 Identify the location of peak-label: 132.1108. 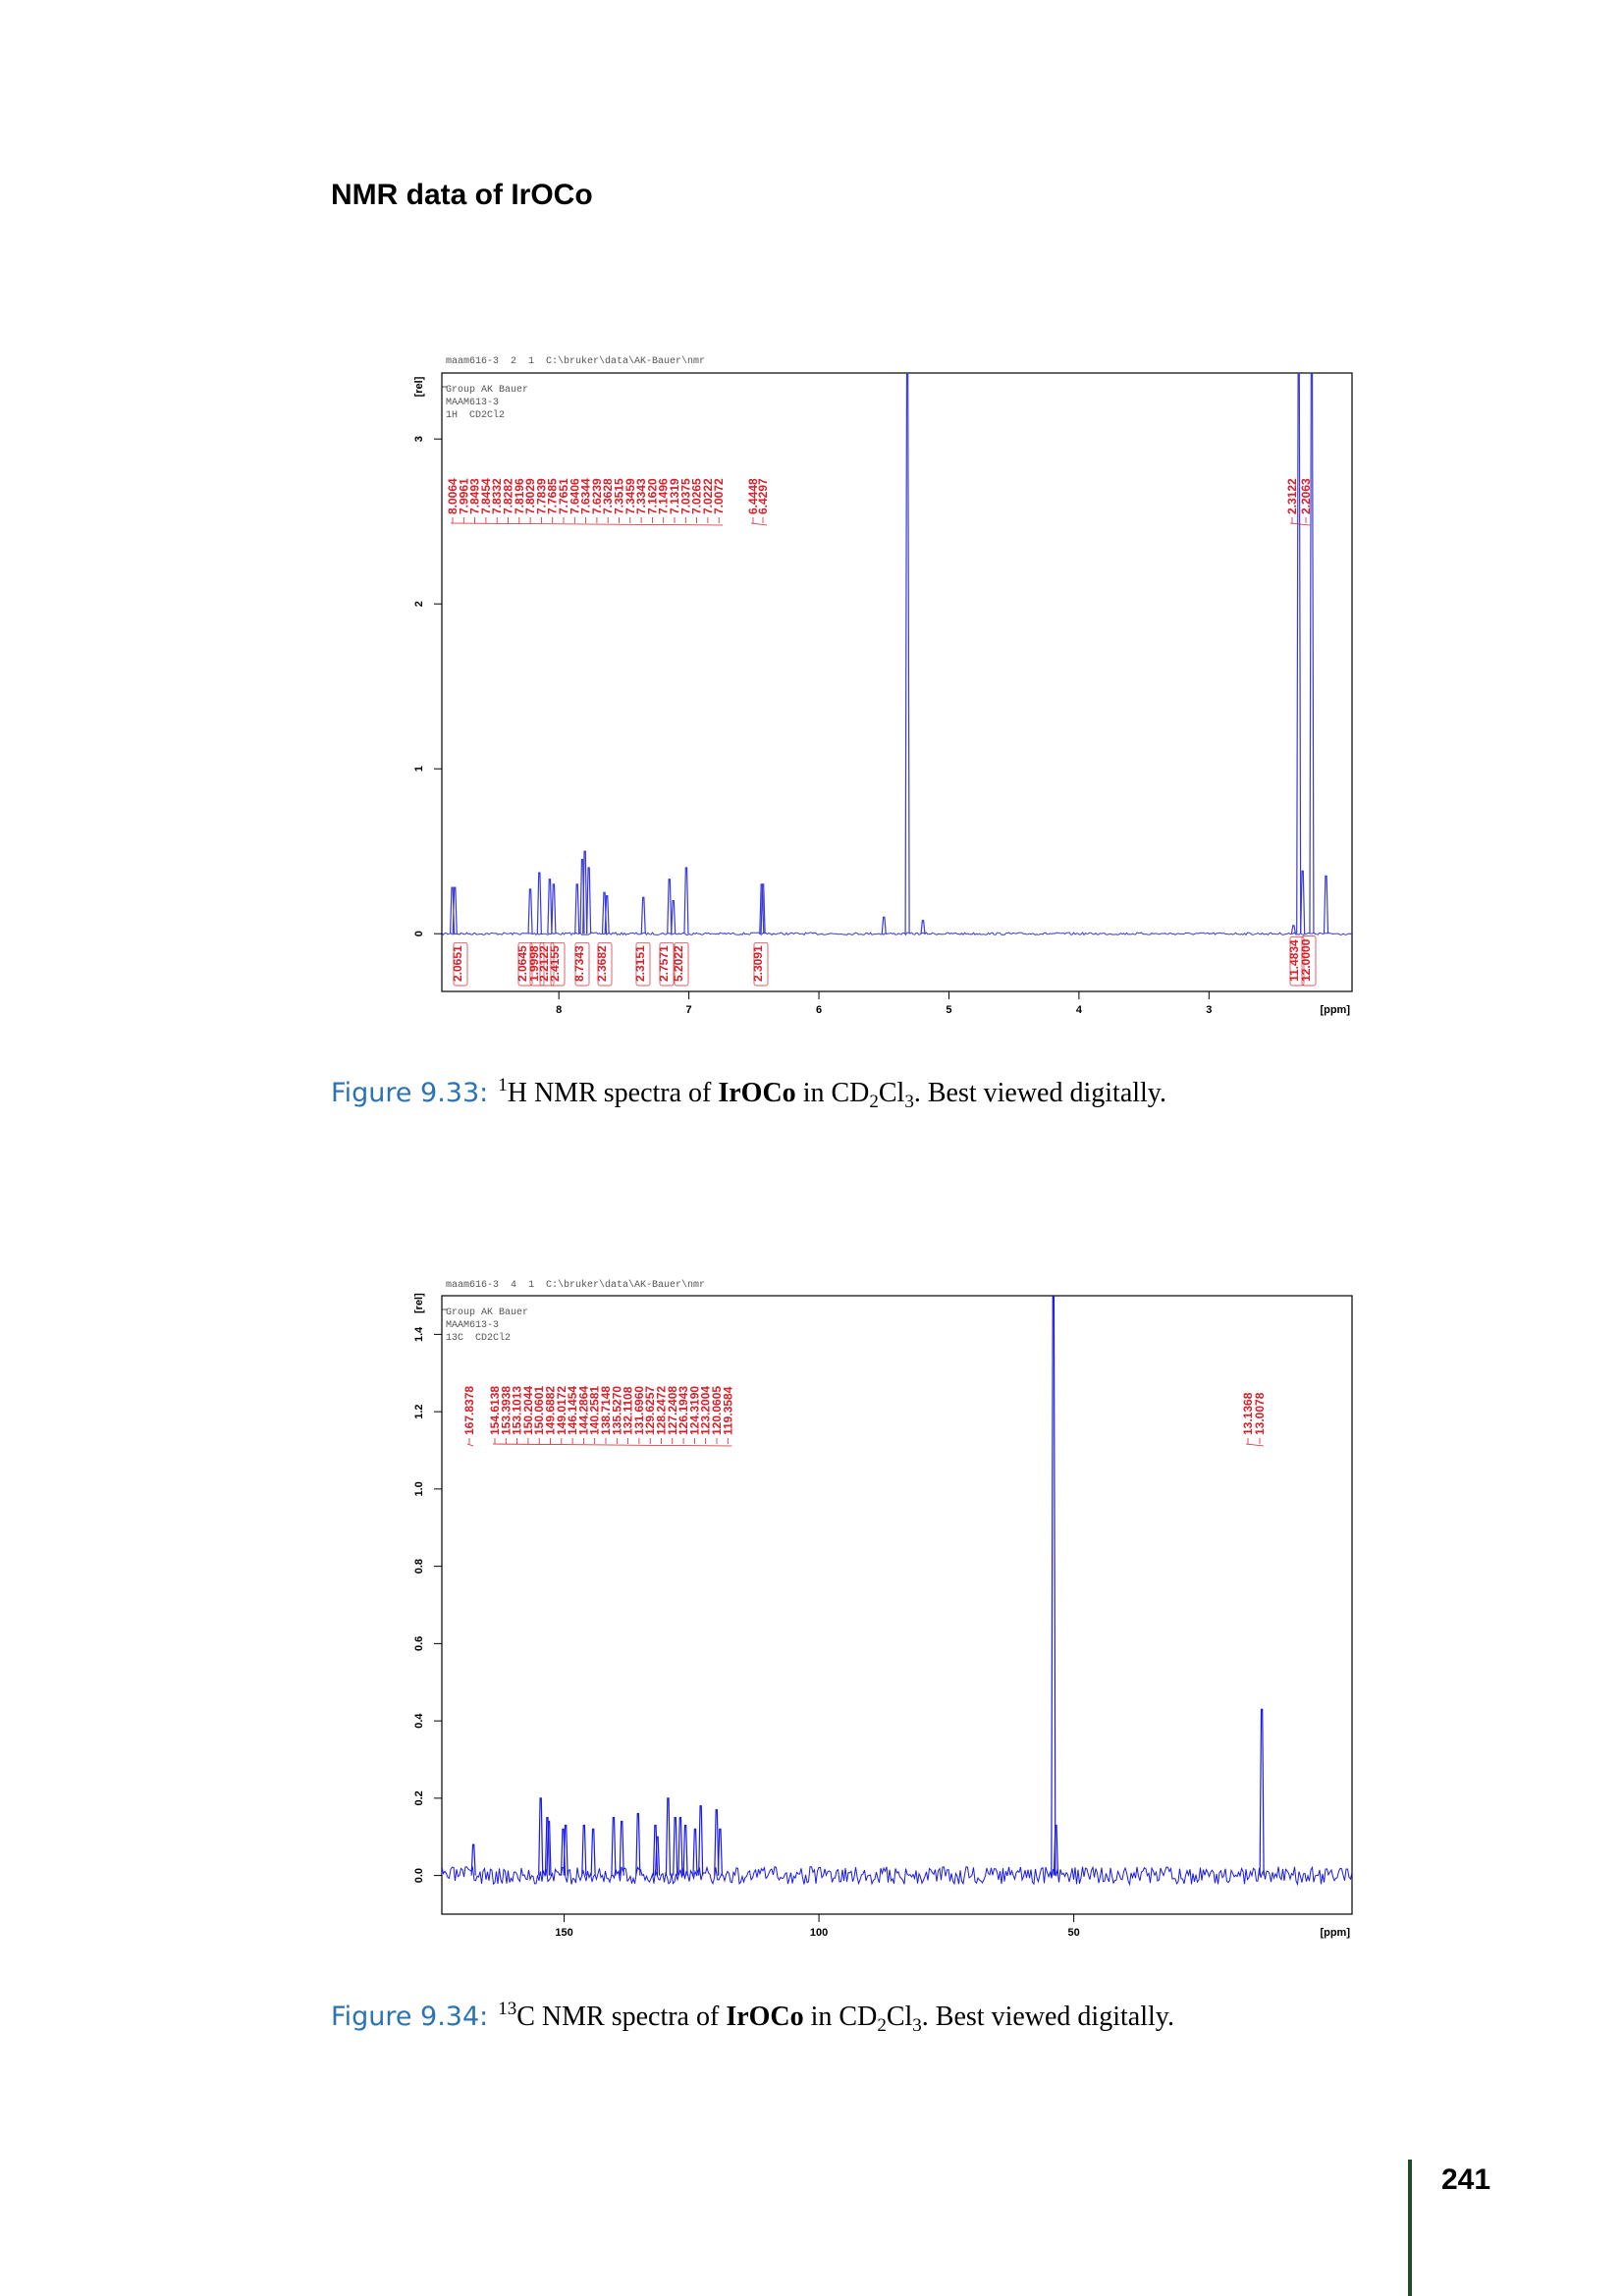
(628, 1410).